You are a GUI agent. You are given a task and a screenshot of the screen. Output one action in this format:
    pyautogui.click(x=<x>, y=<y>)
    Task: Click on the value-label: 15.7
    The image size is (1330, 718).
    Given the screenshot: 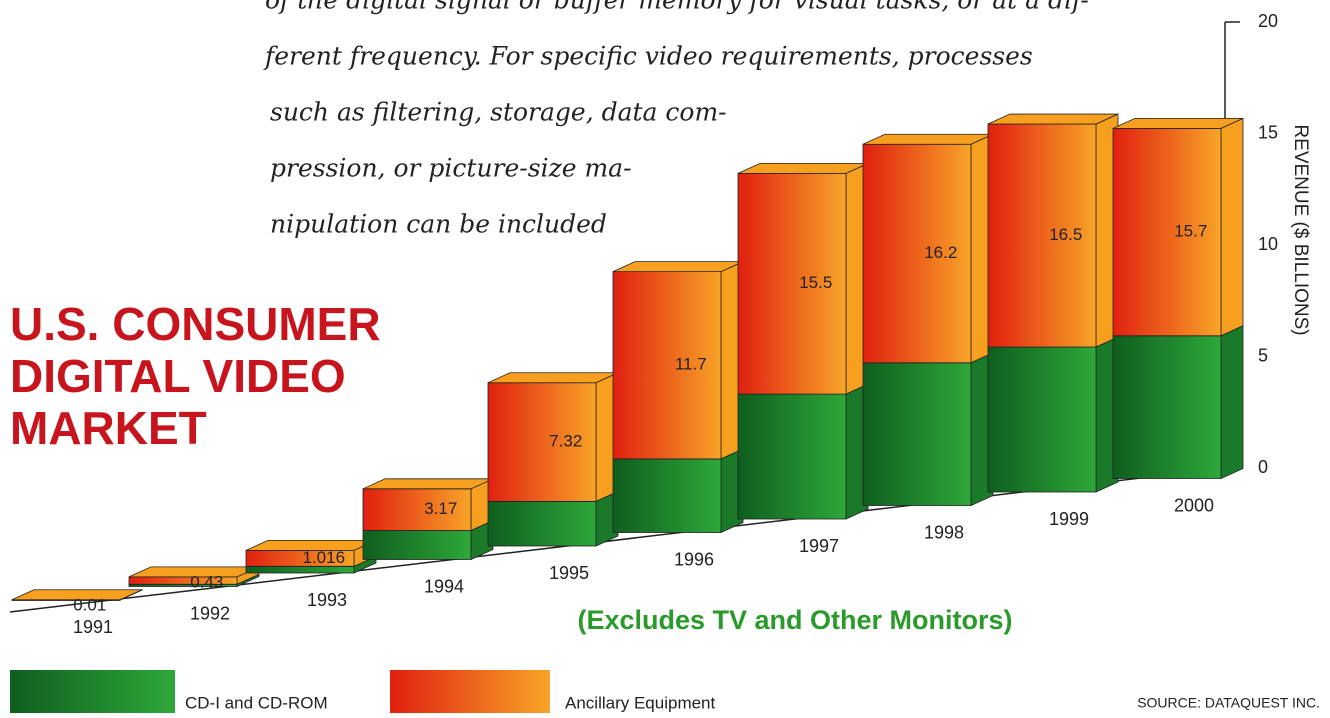 What is the action you would take?
    pyautogui.click(x=1190, y=231)
    